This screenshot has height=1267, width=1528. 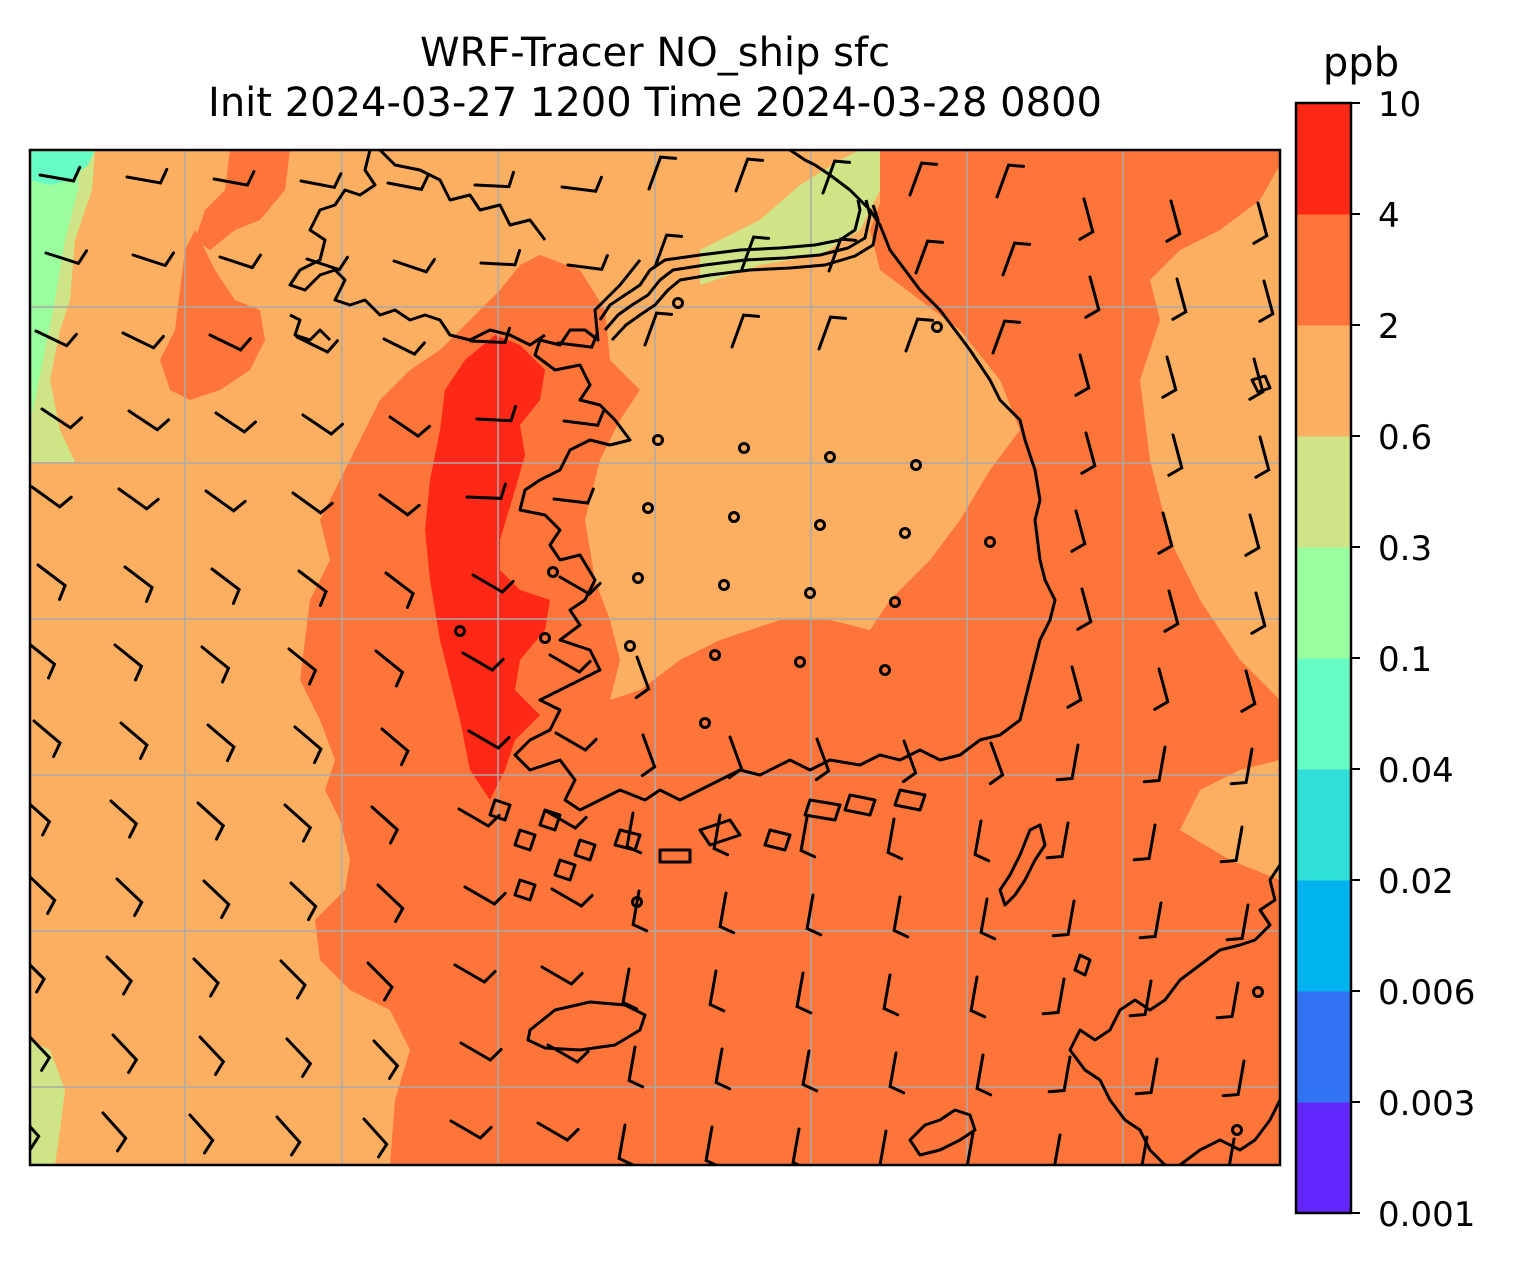 I want to click on coastline-jeju, so click(x=586, y=1026).